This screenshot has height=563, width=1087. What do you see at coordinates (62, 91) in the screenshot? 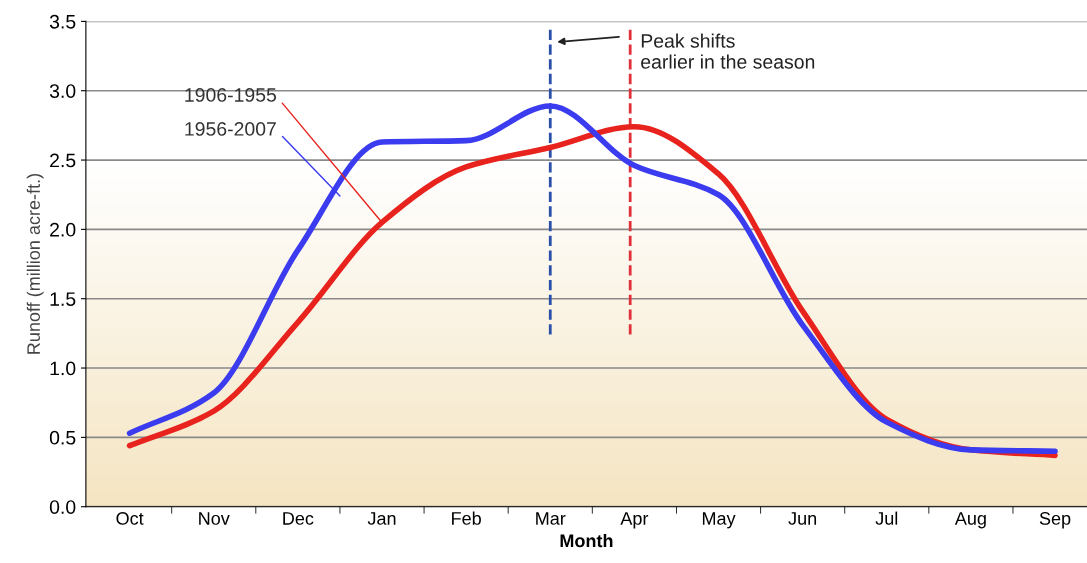
I see `y-tick-label: 3.0` at bounding box center [62, 91].